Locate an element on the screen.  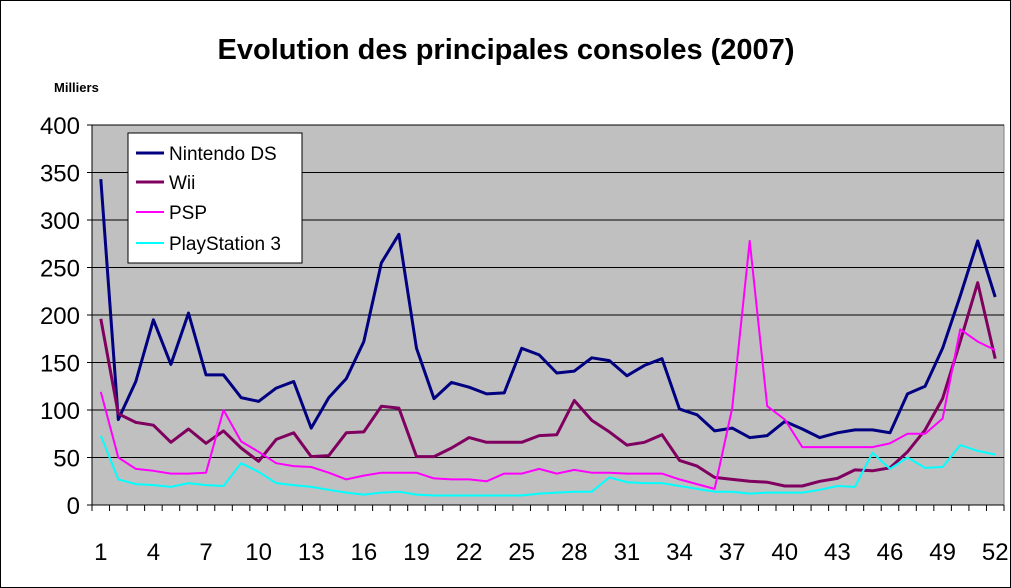
x-tick-label: 4 is located at coordinates (153, 552).